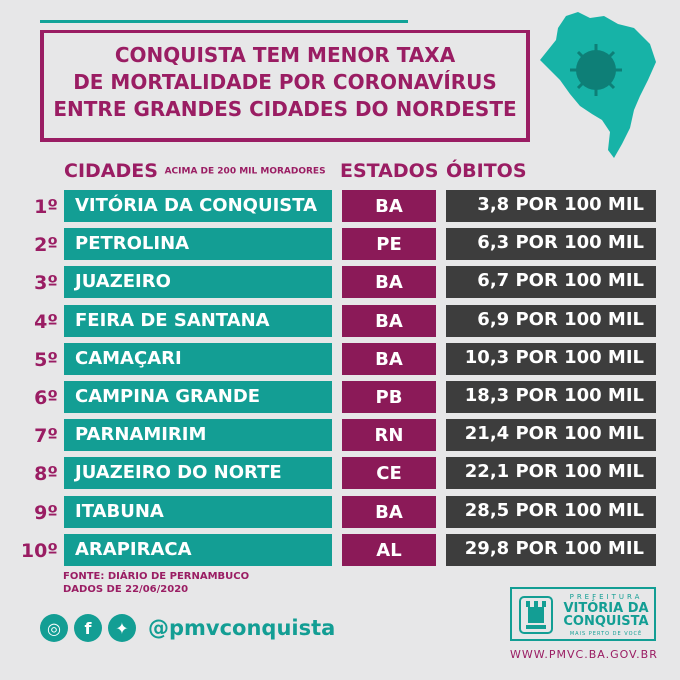 This screenshot has width=680, height=680. I want to click on city-cell: JUAZEIRO, so click(198, 282).